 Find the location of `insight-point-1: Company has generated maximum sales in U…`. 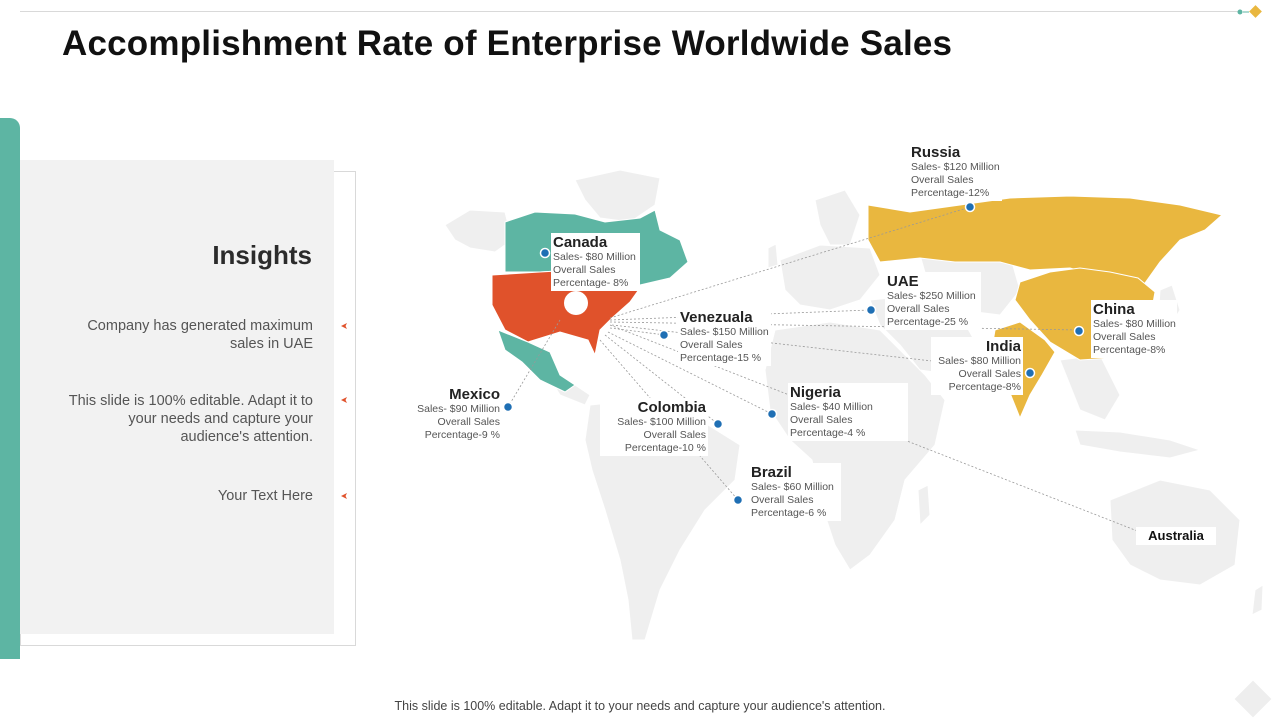

insight-point-1: Company has generated maximum sales in U… is located at coordinates (200, 335).